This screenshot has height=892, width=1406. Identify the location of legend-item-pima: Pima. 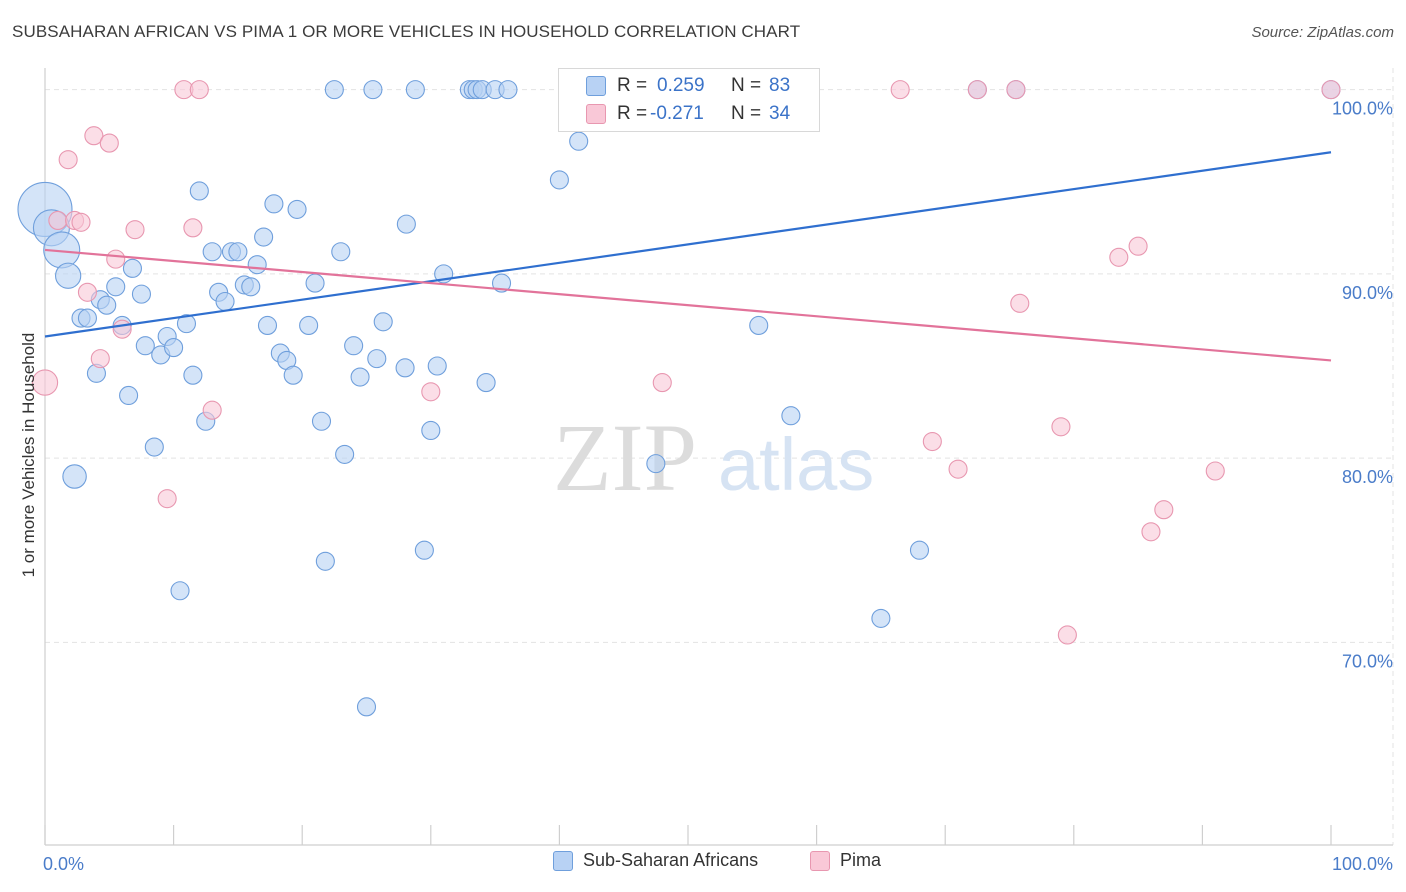
(845, 860).